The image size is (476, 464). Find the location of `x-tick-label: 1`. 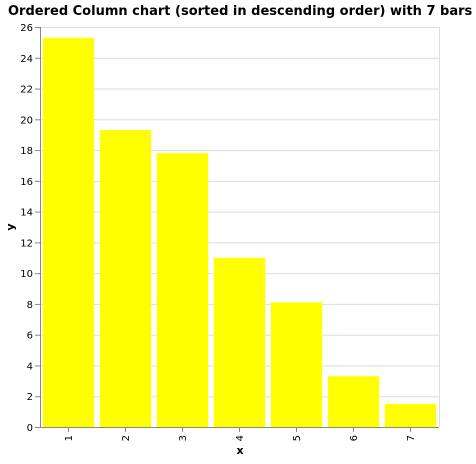

x-tick-label: 1 is located at coordinates (69, 438).